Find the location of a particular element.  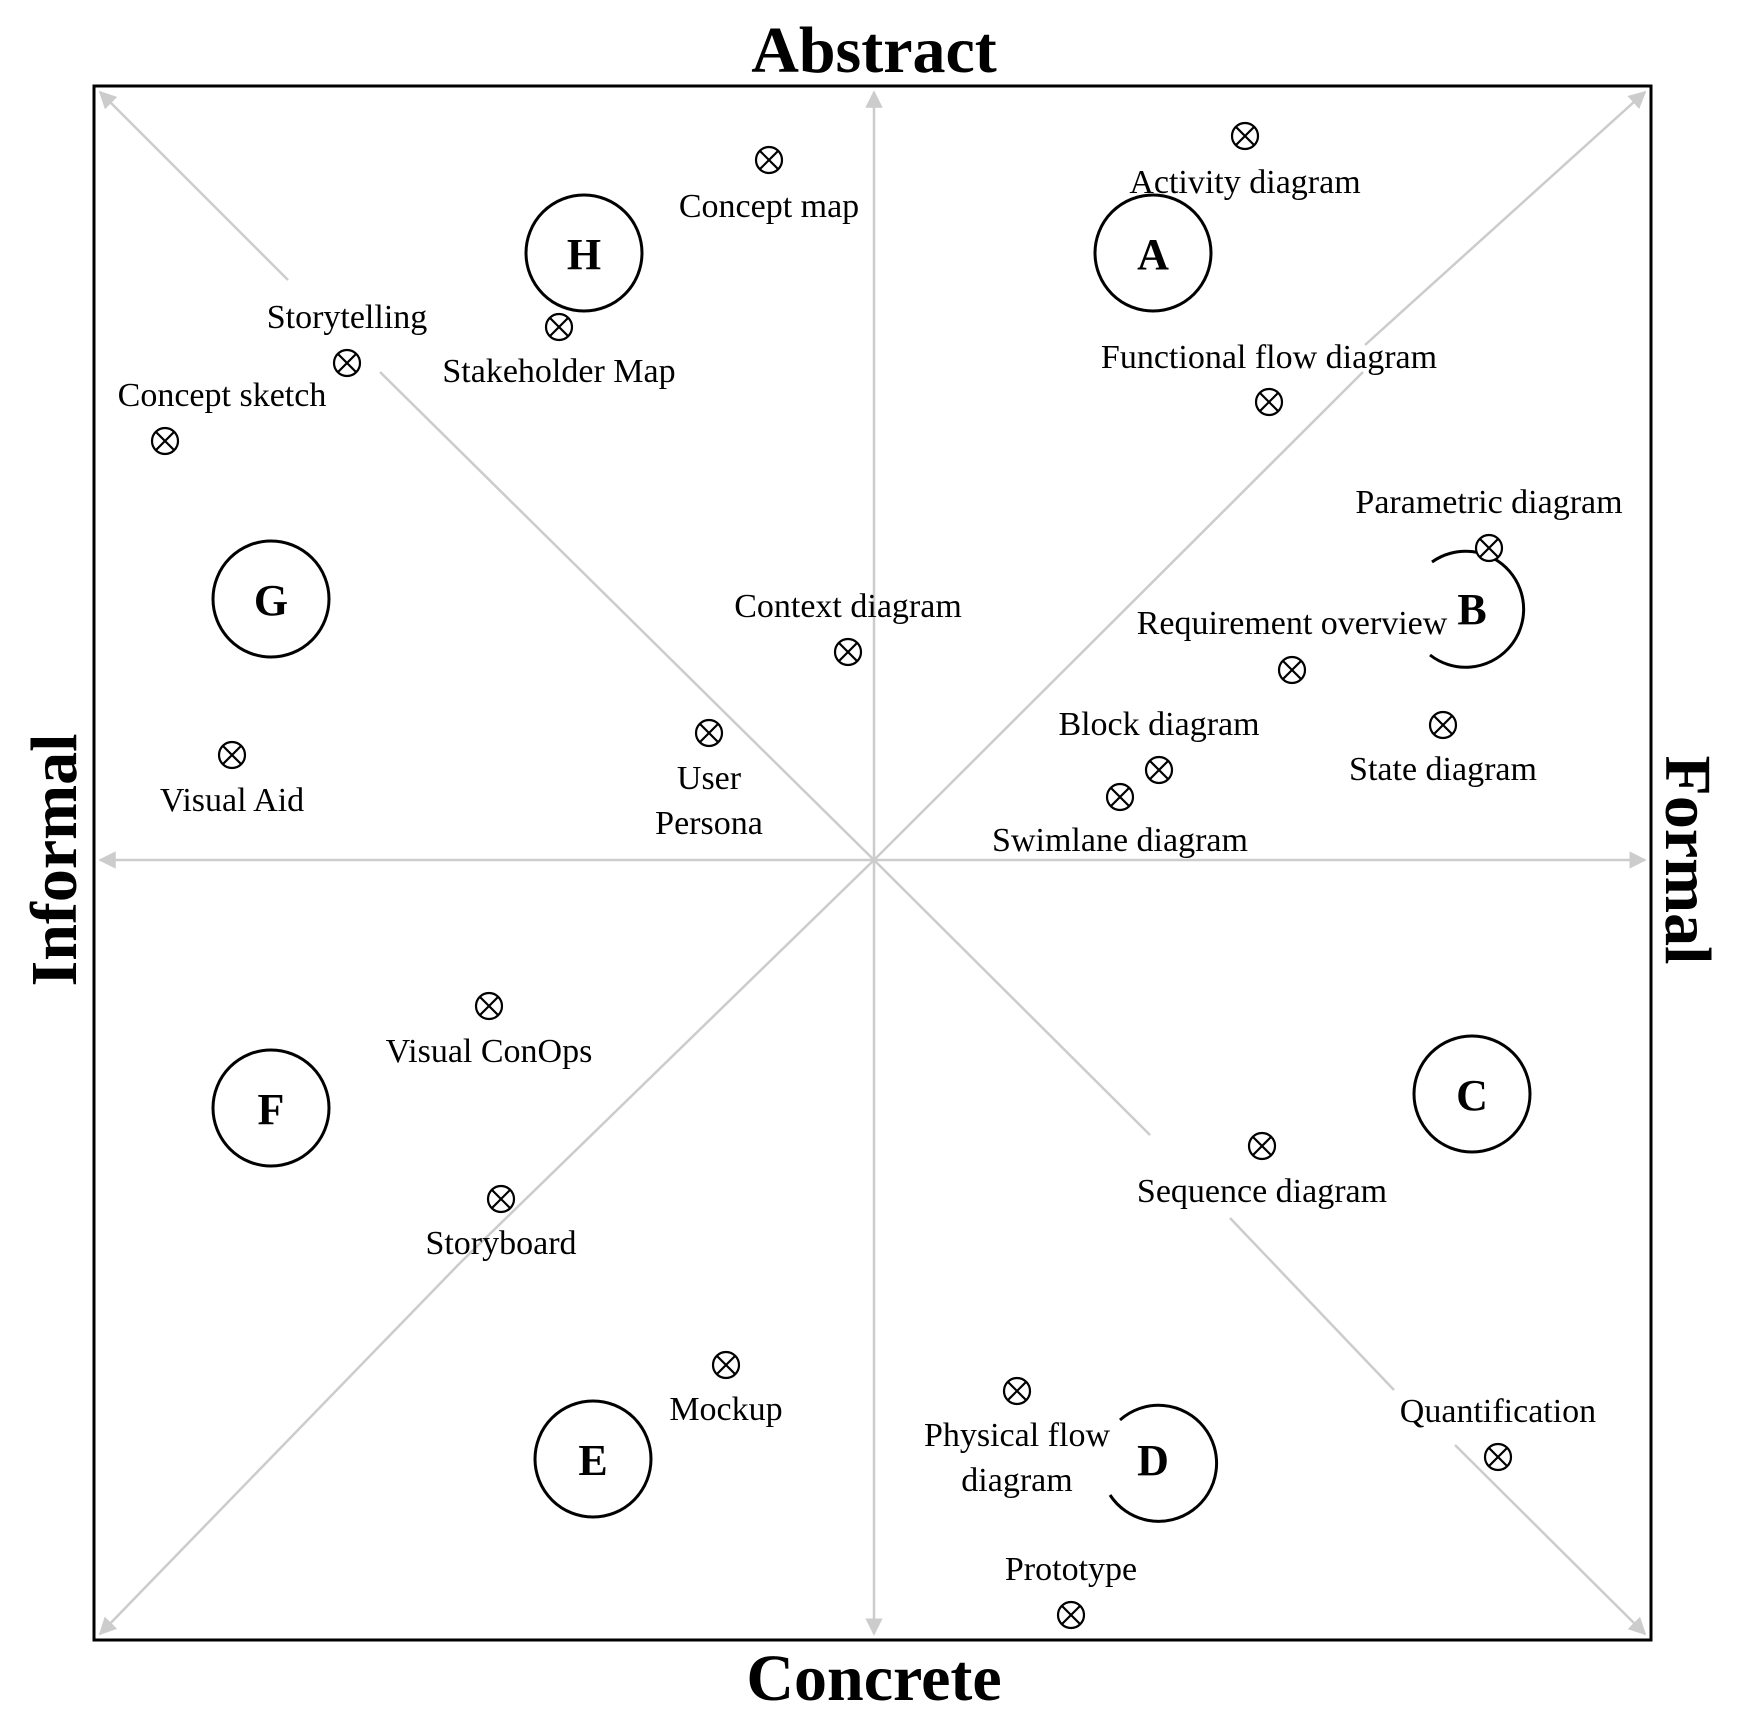

axis-title-abstract: Abstract is located at coordinates (874, 50).